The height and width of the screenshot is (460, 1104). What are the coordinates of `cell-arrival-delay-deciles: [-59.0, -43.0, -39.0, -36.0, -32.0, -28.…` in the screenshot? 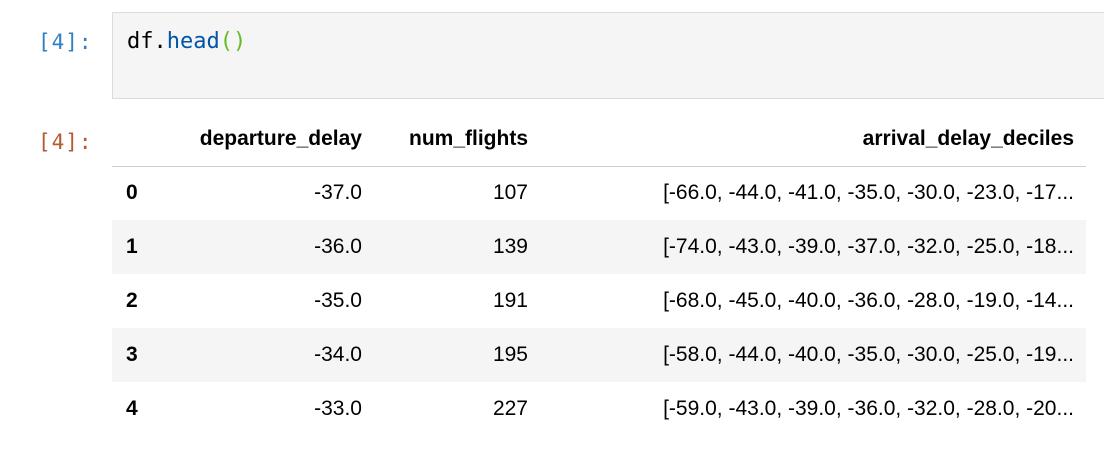 It's located at (868, 408).